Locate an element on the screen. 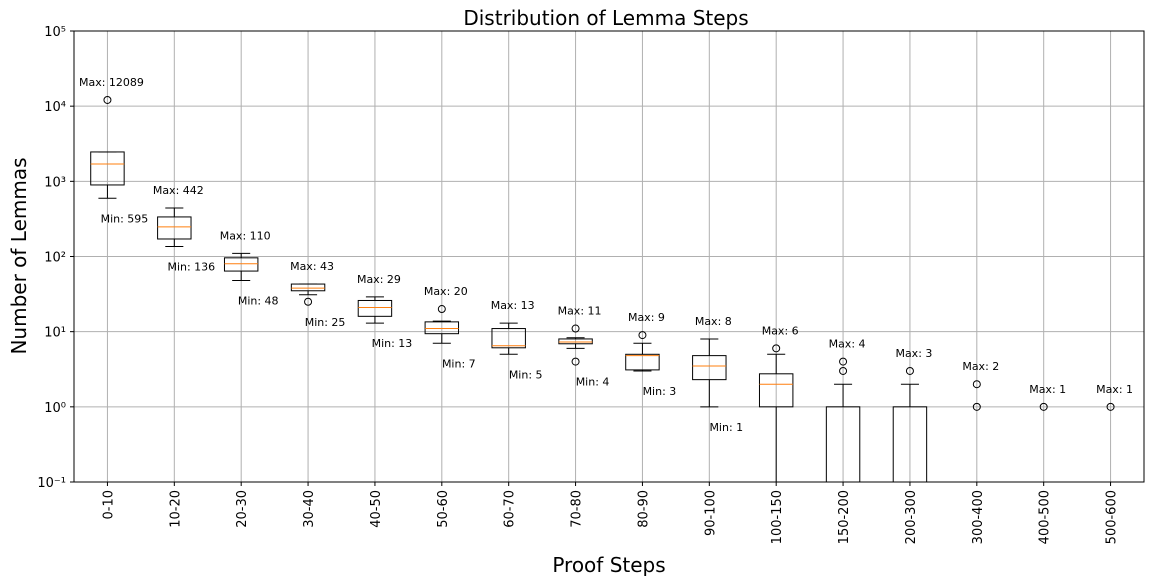  max-label: Max: 11 is located at coordinates (580, 311).